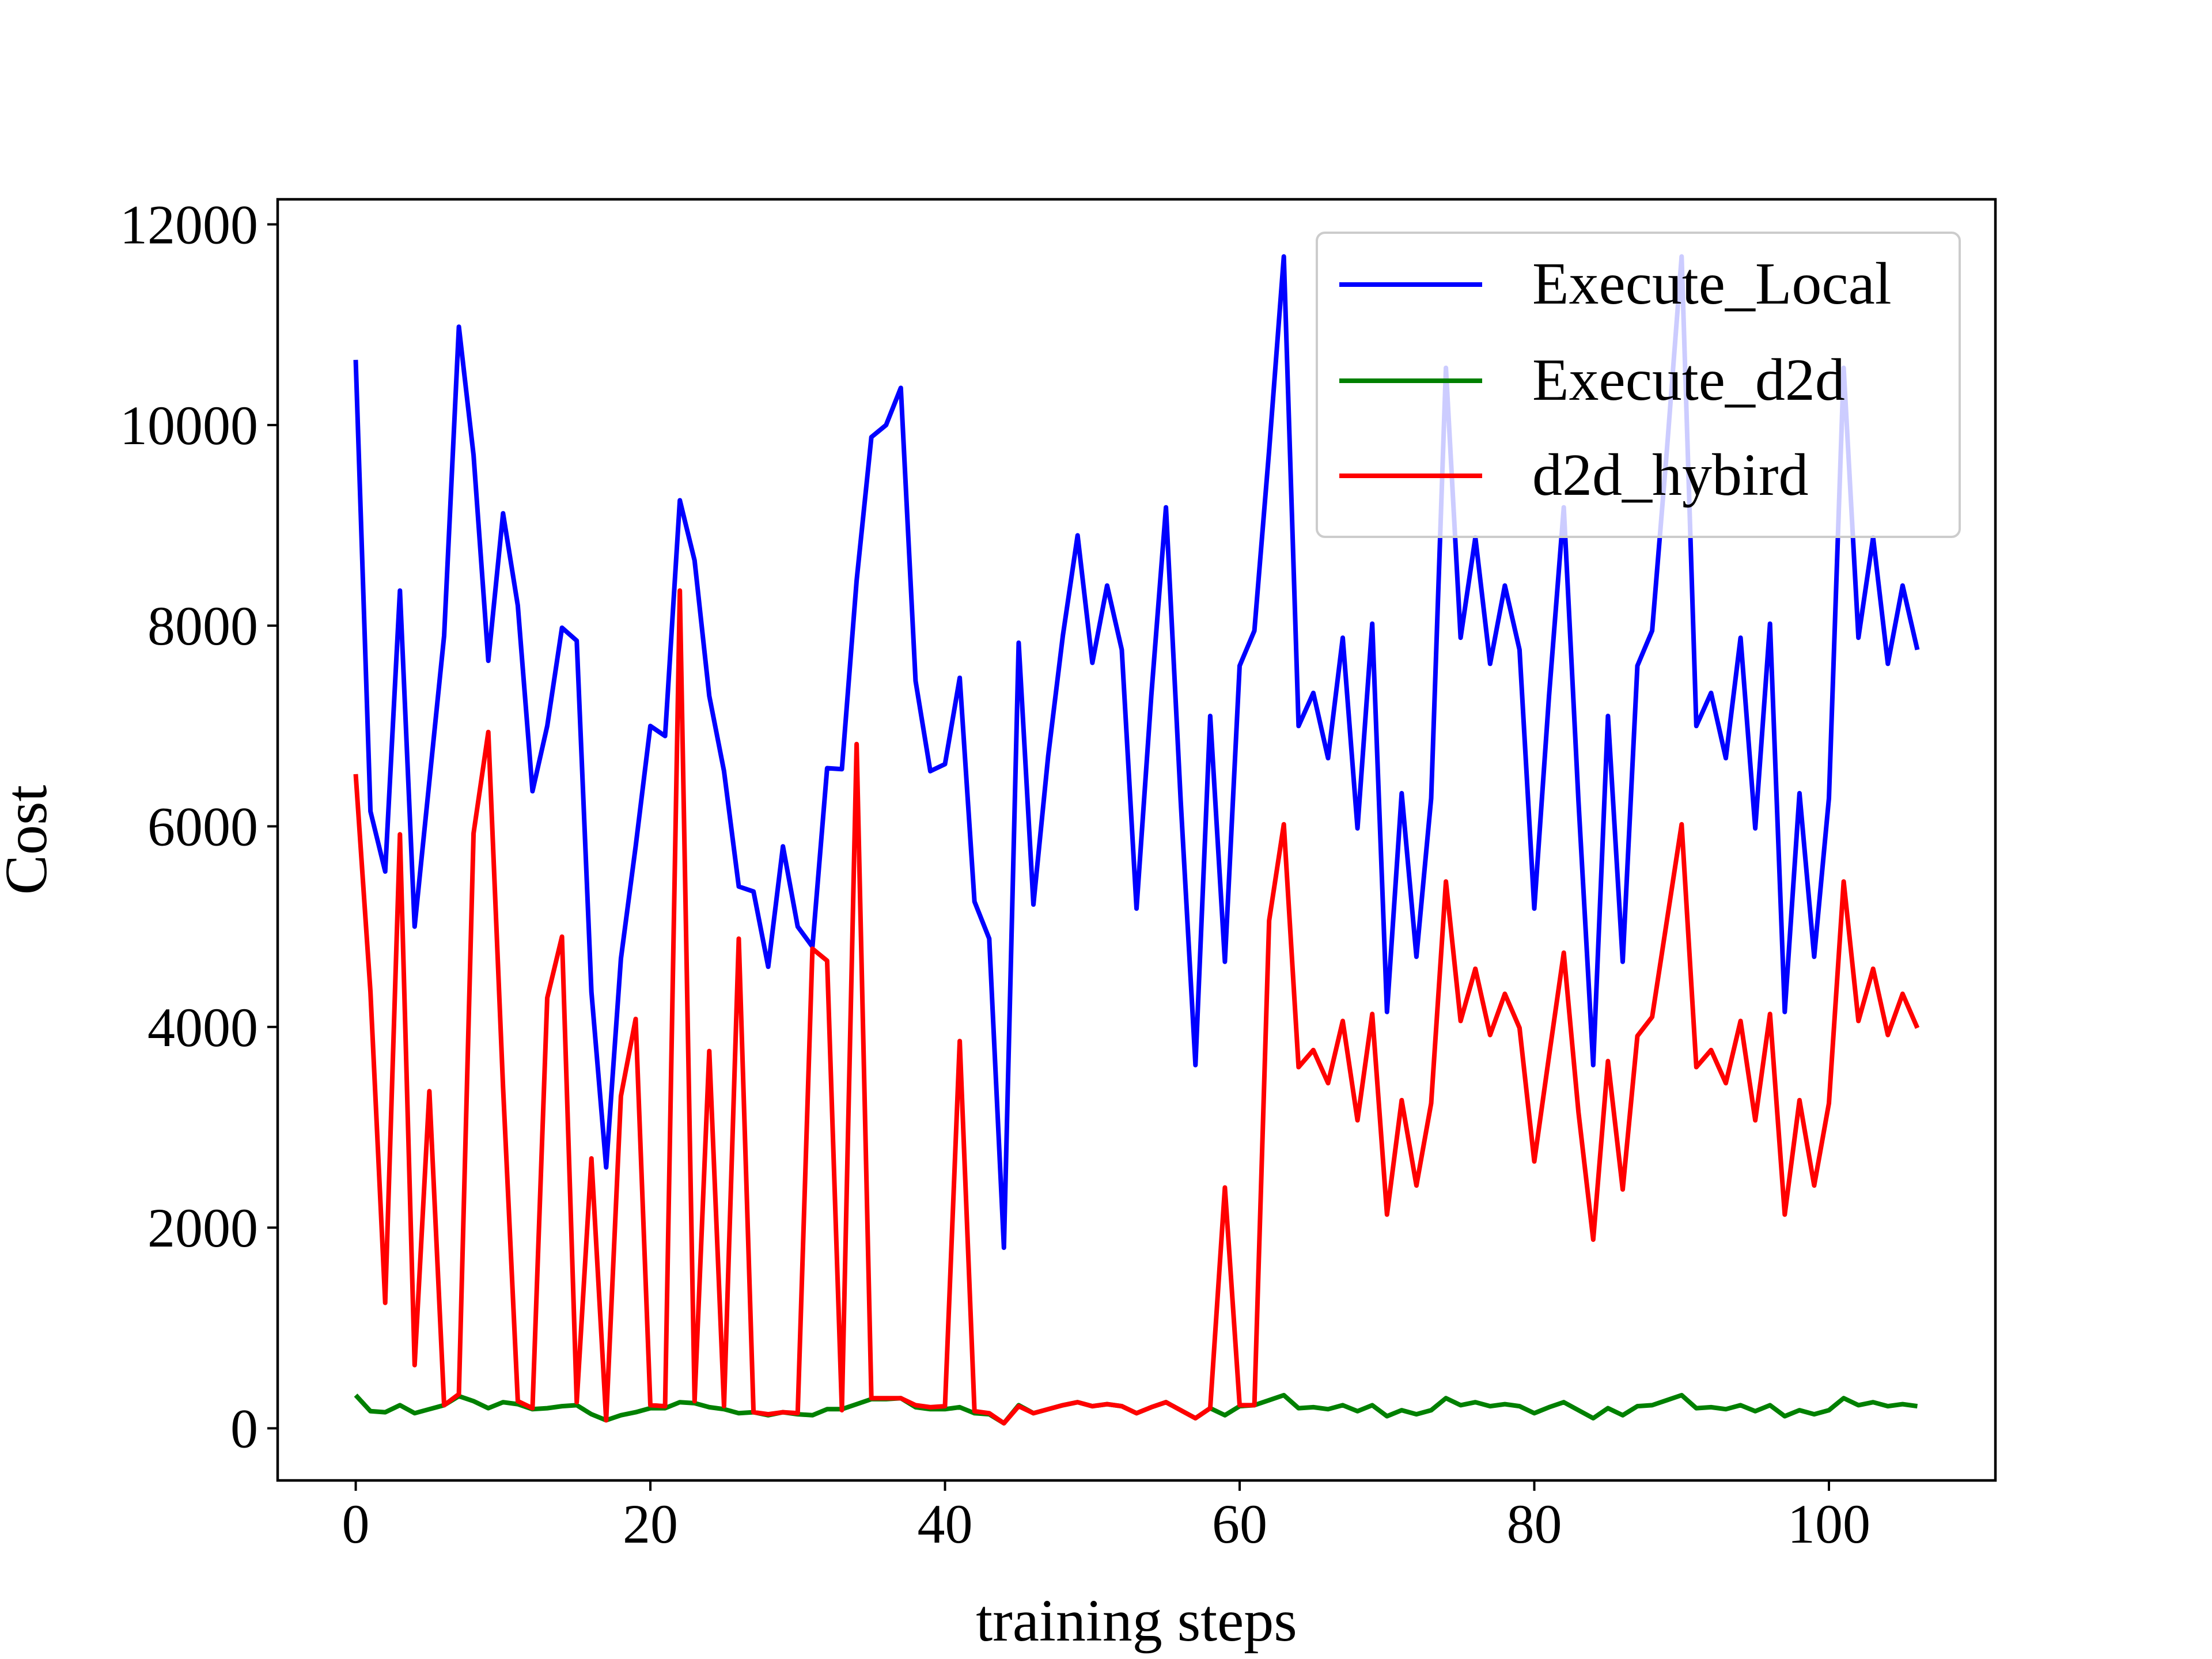 The image size is (2212, 1659). What do you see at coordinates (356, 1524) in the screenshot?
I see `x-tick-label: 0` at bounding box center [356, 1524].